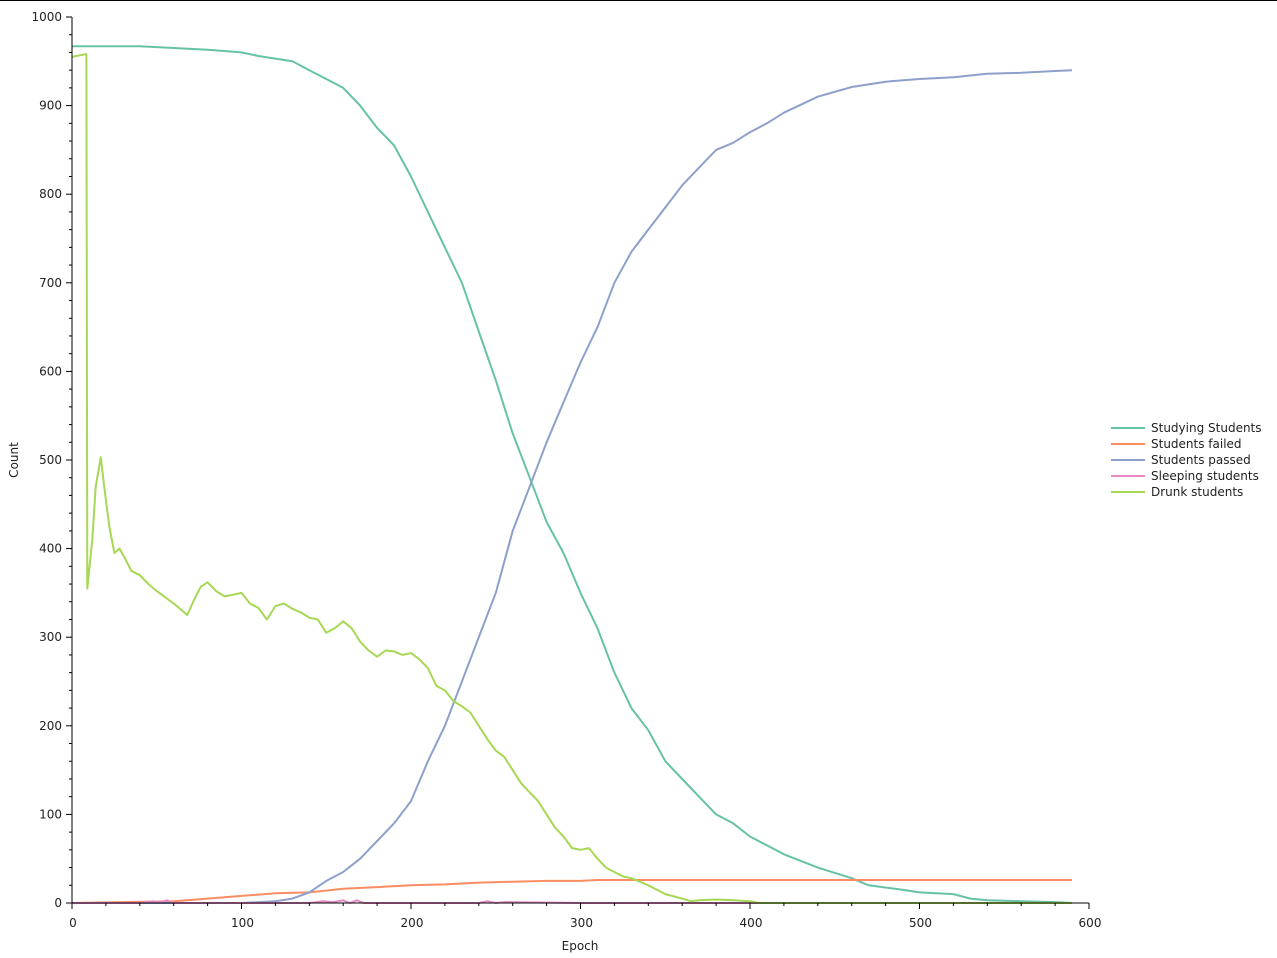  What do you see at coordinates (1197, 492) in the screenshot?
I see `legend-label: Drunk students` at bounding box center [1197, 492].